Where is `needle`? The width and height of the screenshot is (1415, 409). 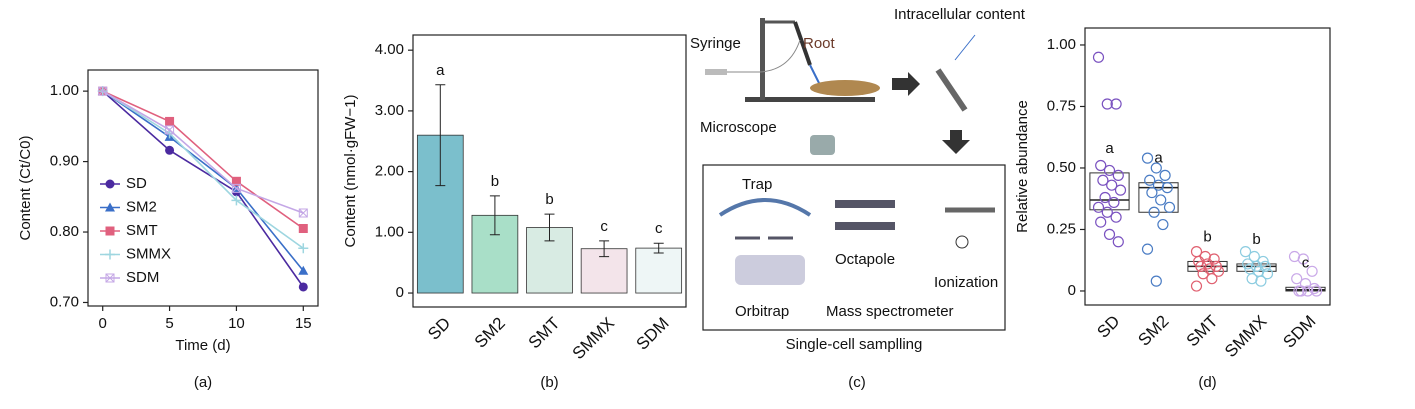 needle is located at coordinates (815, 75).